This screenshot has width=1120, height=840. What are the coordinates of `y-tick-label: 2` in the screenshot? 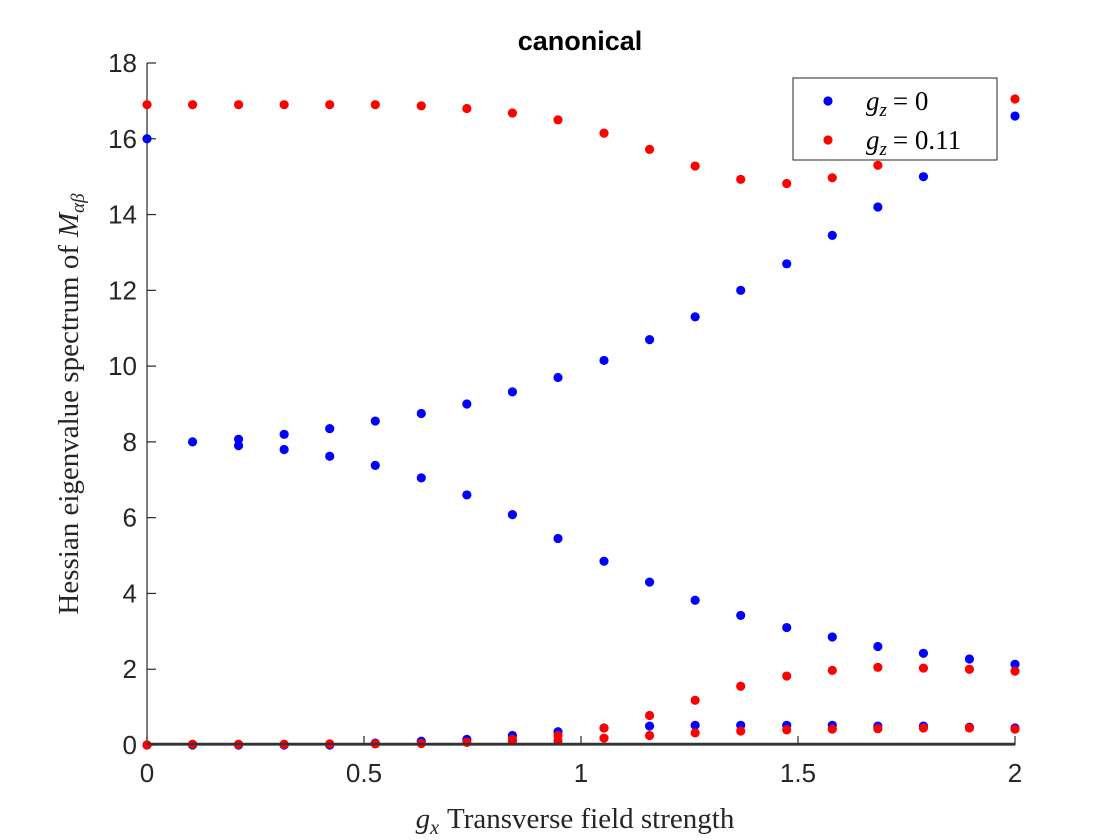 It's located at (130, 669).